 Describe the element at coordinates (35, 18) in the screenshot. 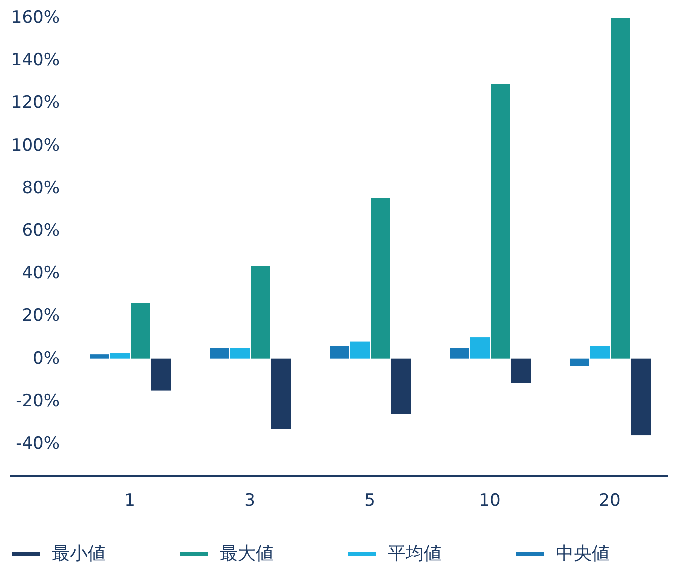

I see `y-tick-label: 160%` at that location.